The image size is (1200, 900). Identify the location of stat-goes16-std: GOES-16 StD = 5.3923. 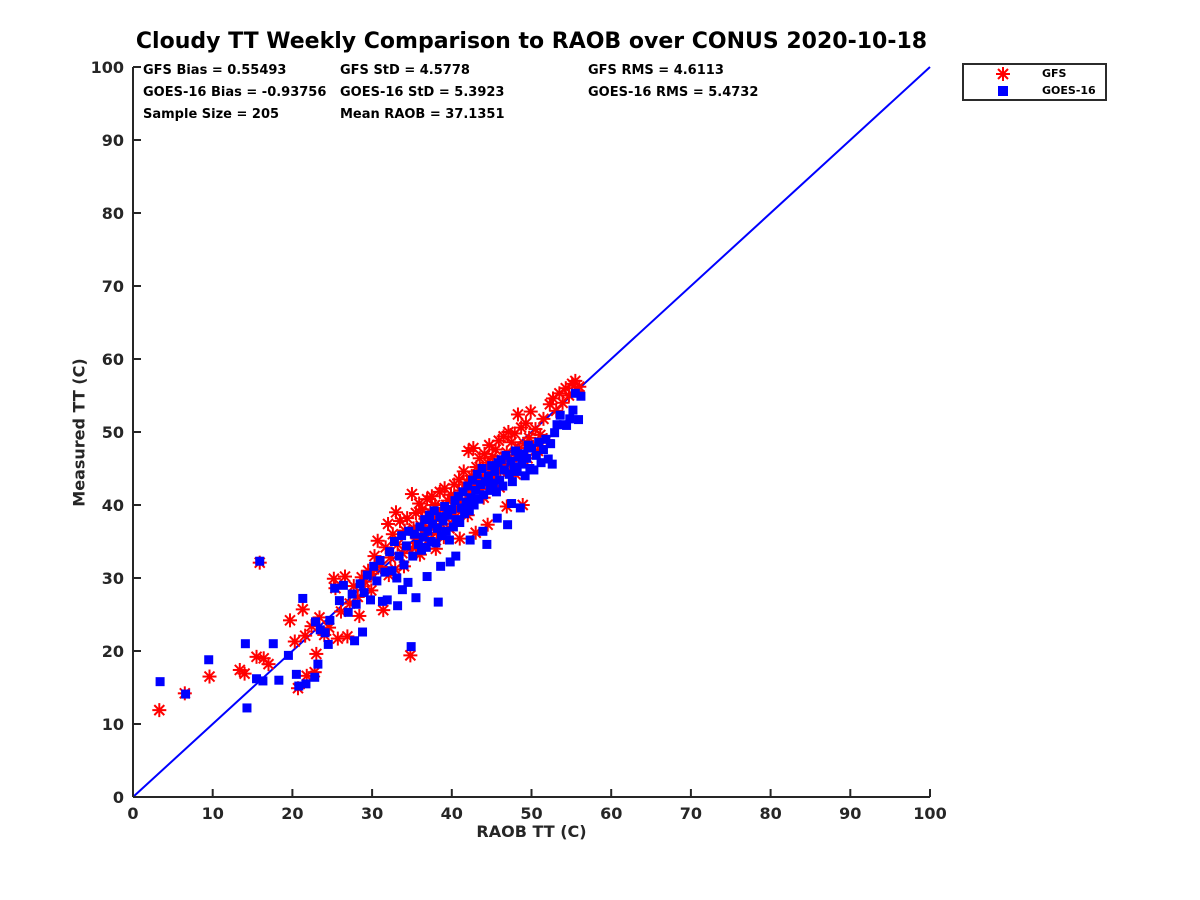
(422, 92).